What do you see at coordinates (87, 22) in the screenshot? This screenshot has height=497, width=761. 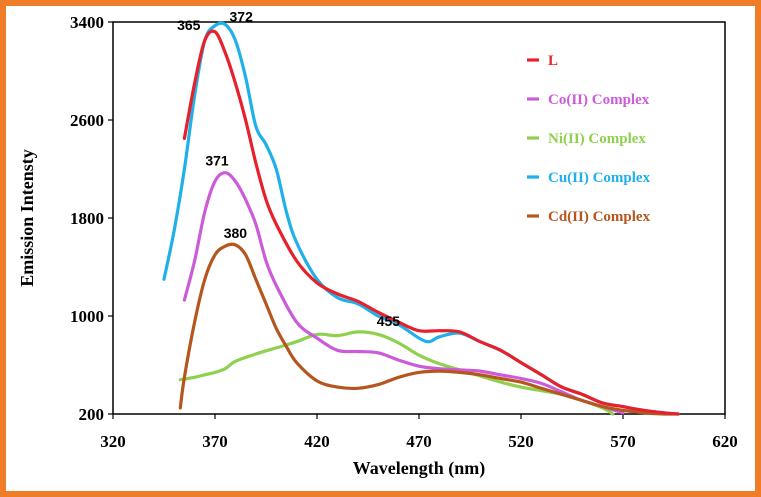 I see `y-tick-label: 3400` at bounding box center [87, 22].